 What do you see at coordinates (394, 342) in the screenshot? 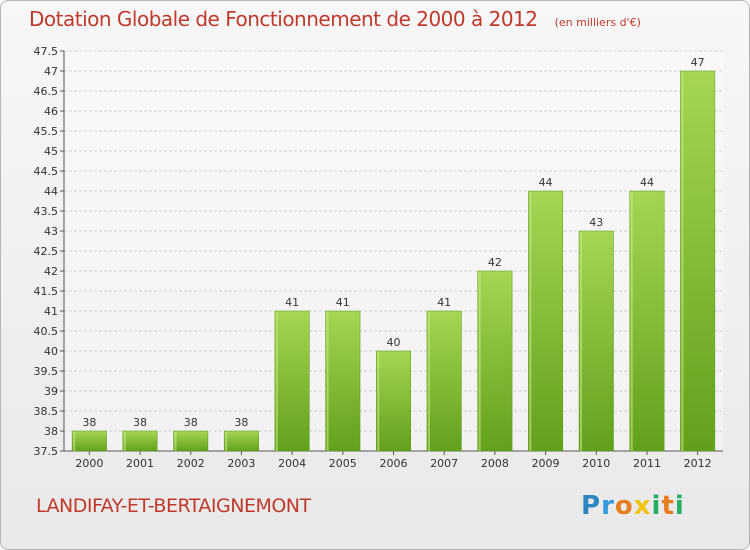
I see `value-label: 40` at bounding box center [394, 342].